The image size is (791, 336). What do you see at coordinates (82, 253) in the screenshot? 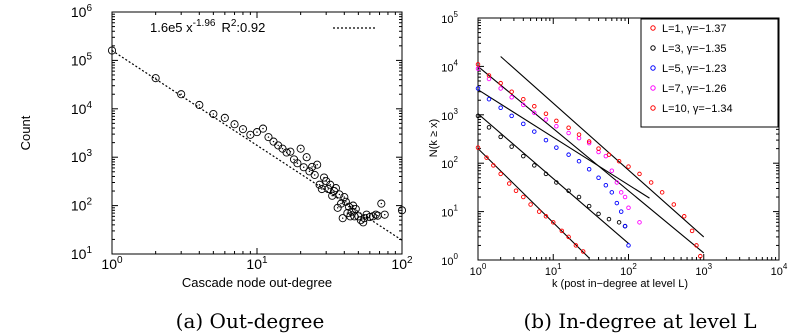
I see `left-y-tick-label: 10¹` at bounding box center [82, 253].